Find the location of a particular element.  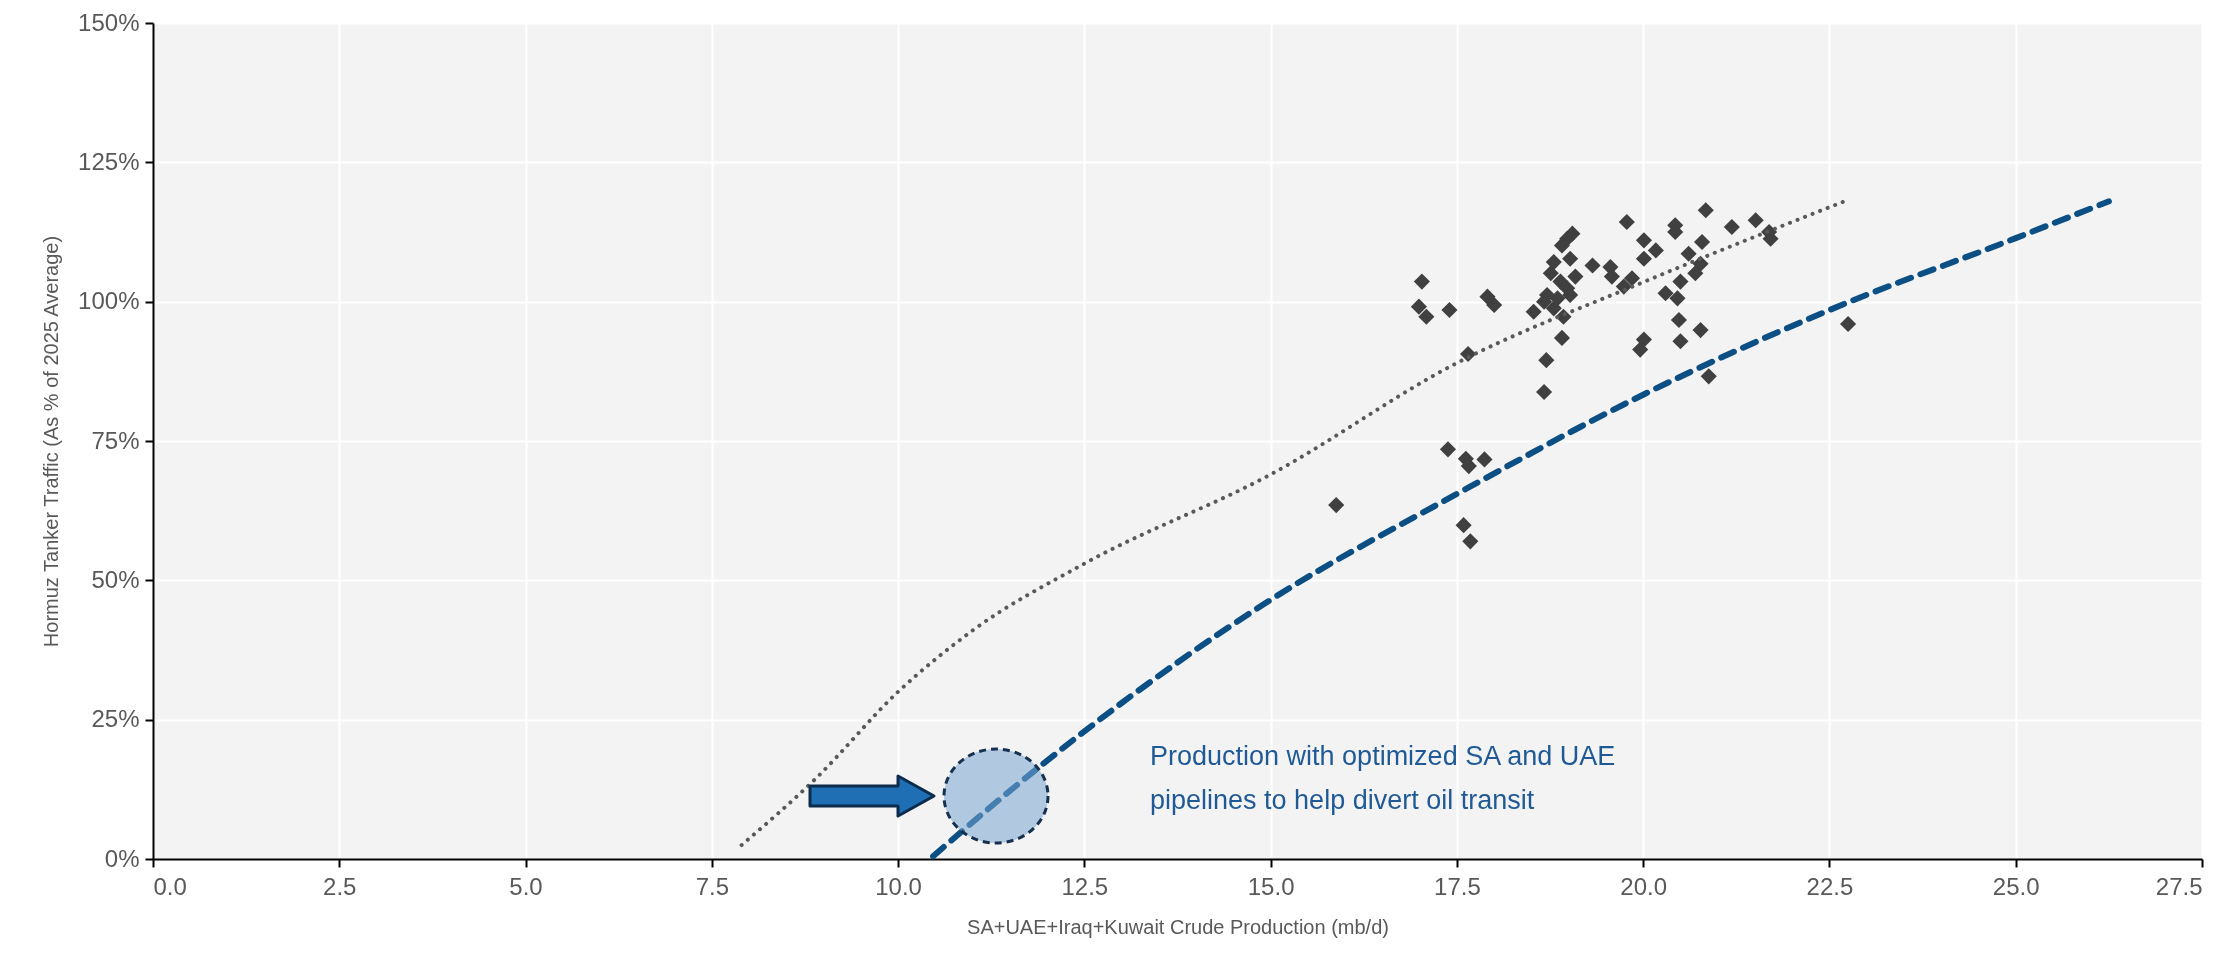

x-tick-label: 15.0 is located at coordinates (1271, 886).